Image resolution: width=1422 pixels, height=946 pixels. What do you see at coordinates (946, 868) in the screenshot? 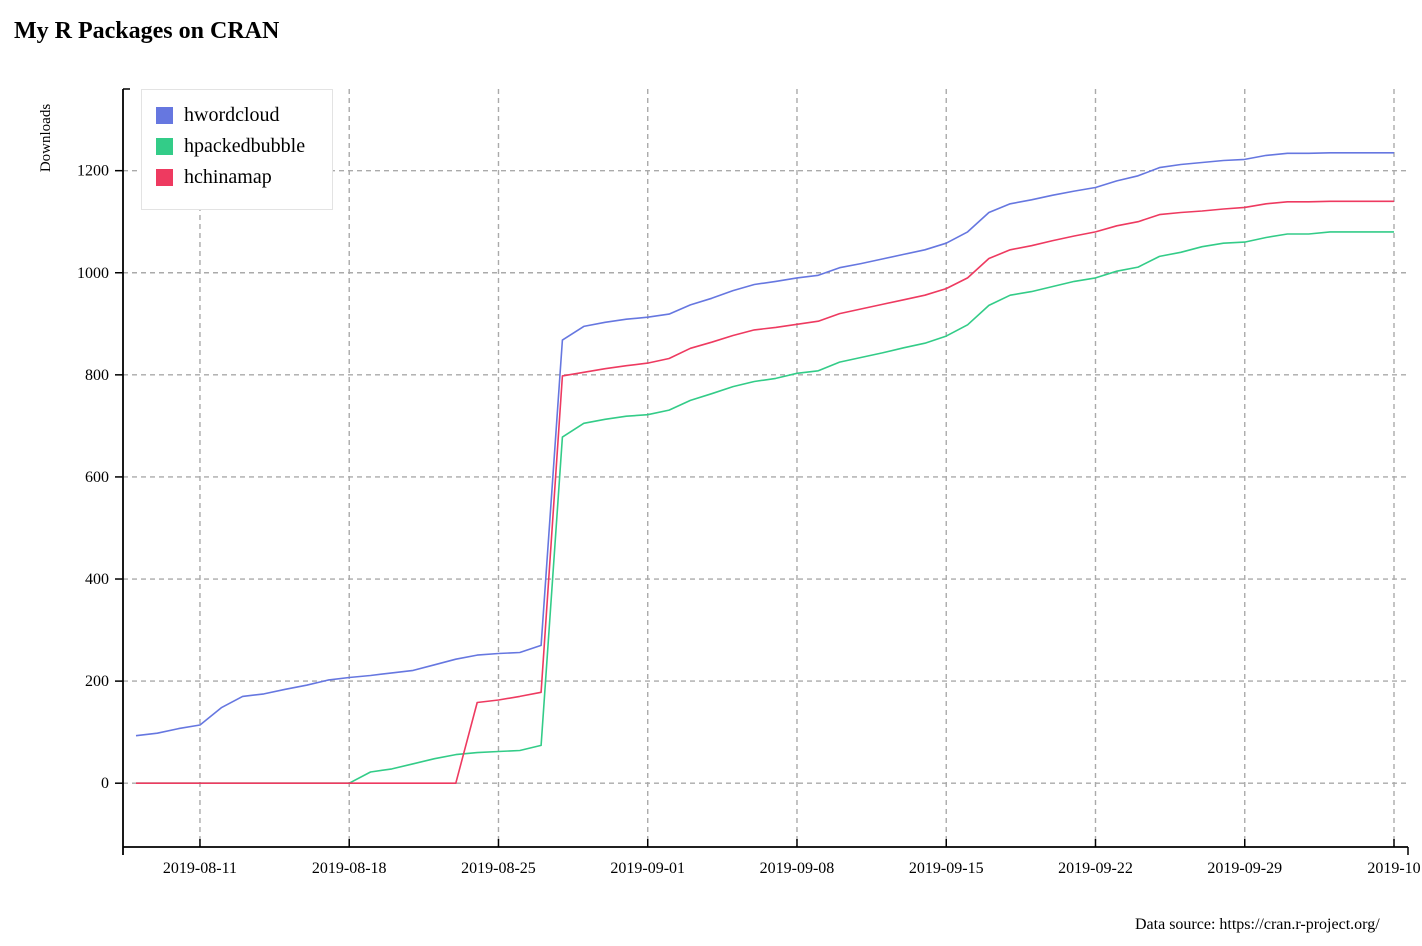
I see `x-tick-label: 2019-09-15` at bounding box center [946, 868].